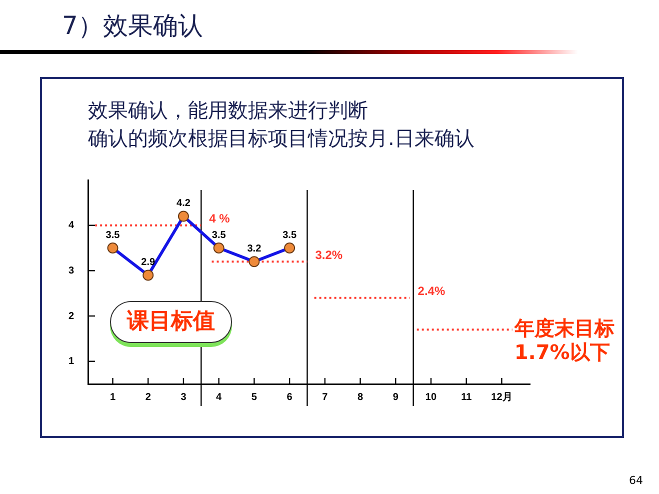  Describe the element at coordinates (132, 26) in the screenshot. I see `chart-title: 7）效果确认` at that location.